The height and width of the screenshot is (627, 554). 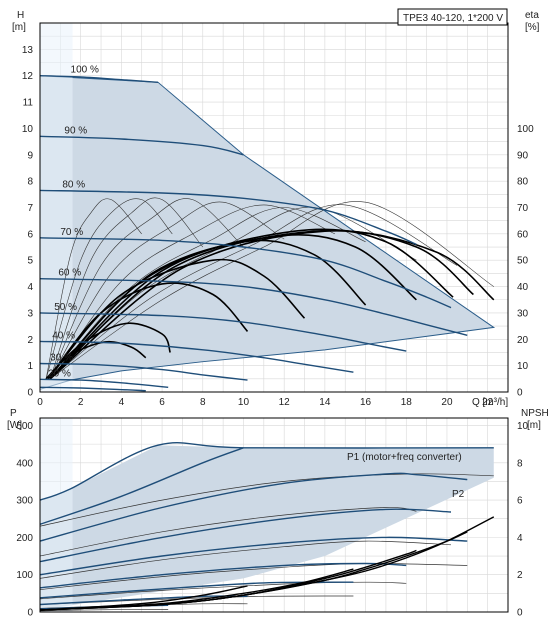 I want to click on head-y-tick-label: 12, so click(x=28, y=76).